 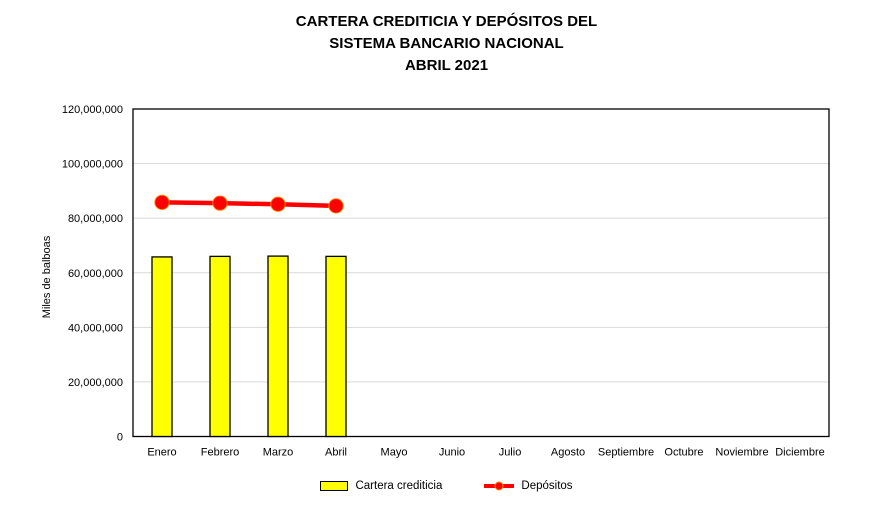 I want to click on x-tick-label-abril: Abril, so click(x=336, y=453).